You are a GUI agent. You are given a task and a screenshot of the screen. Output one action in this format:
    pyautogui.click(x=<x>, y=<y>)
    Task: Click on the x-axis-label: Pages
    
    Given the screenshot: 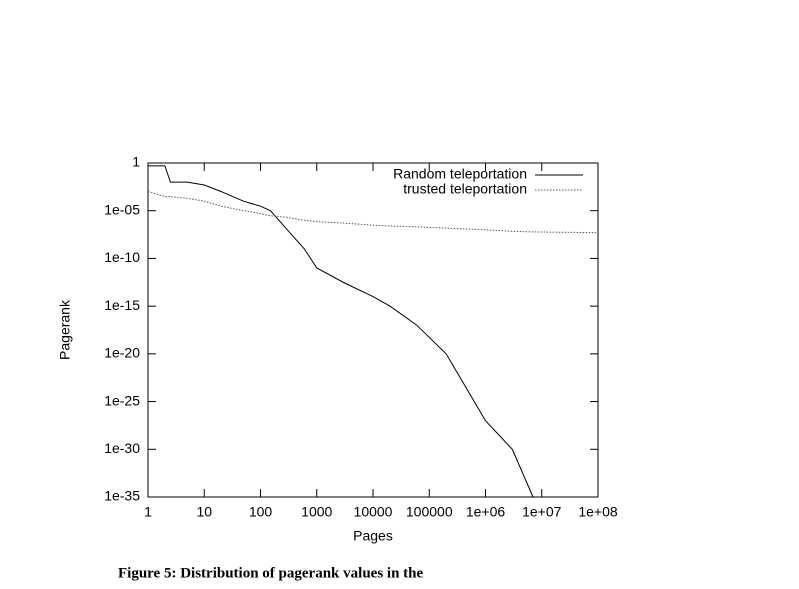 What is the action you would take?
    pyautogui.click(x=373, y=536)
    